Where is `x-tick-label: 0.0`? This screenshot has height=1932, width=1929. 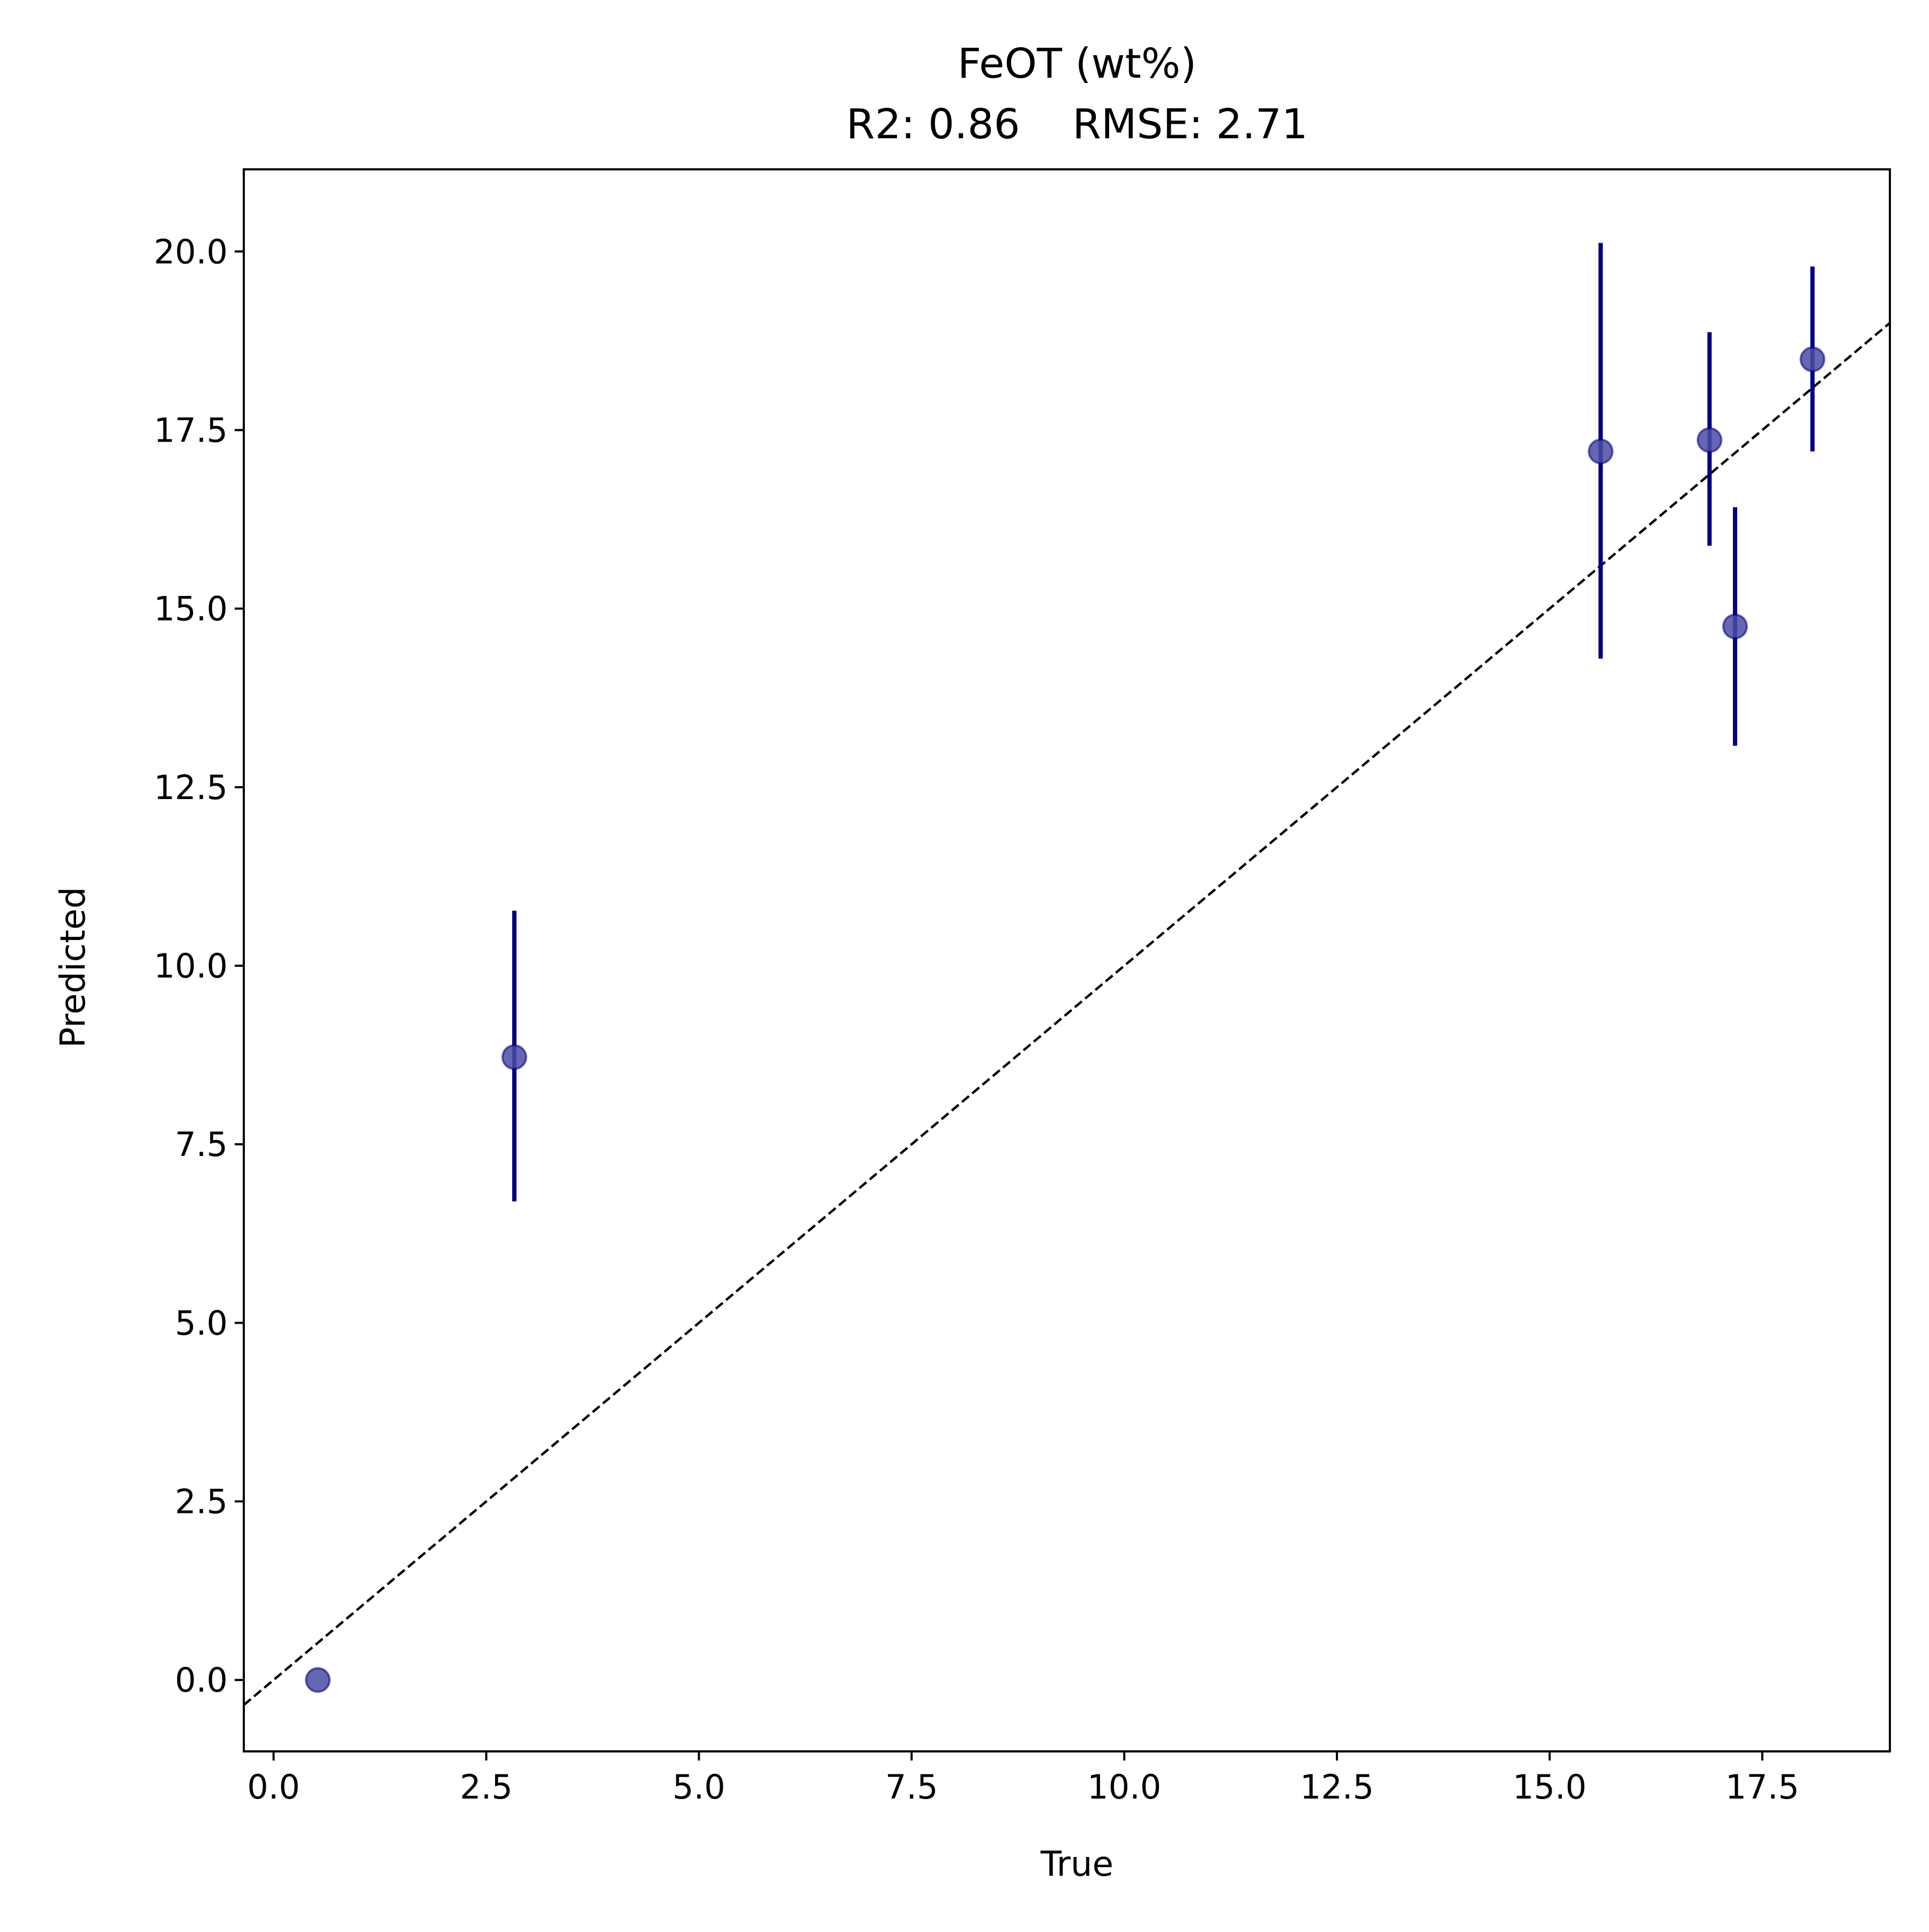 x-tick-label: 0.0 is located at coordinates (273, 1787).